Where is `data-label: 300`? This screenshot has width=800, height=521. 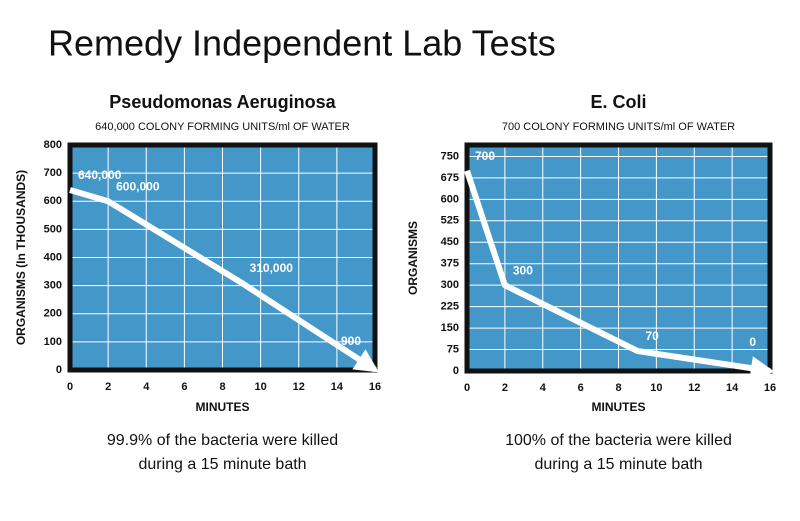
data-label: 300 is located at coordinates (523, 270).